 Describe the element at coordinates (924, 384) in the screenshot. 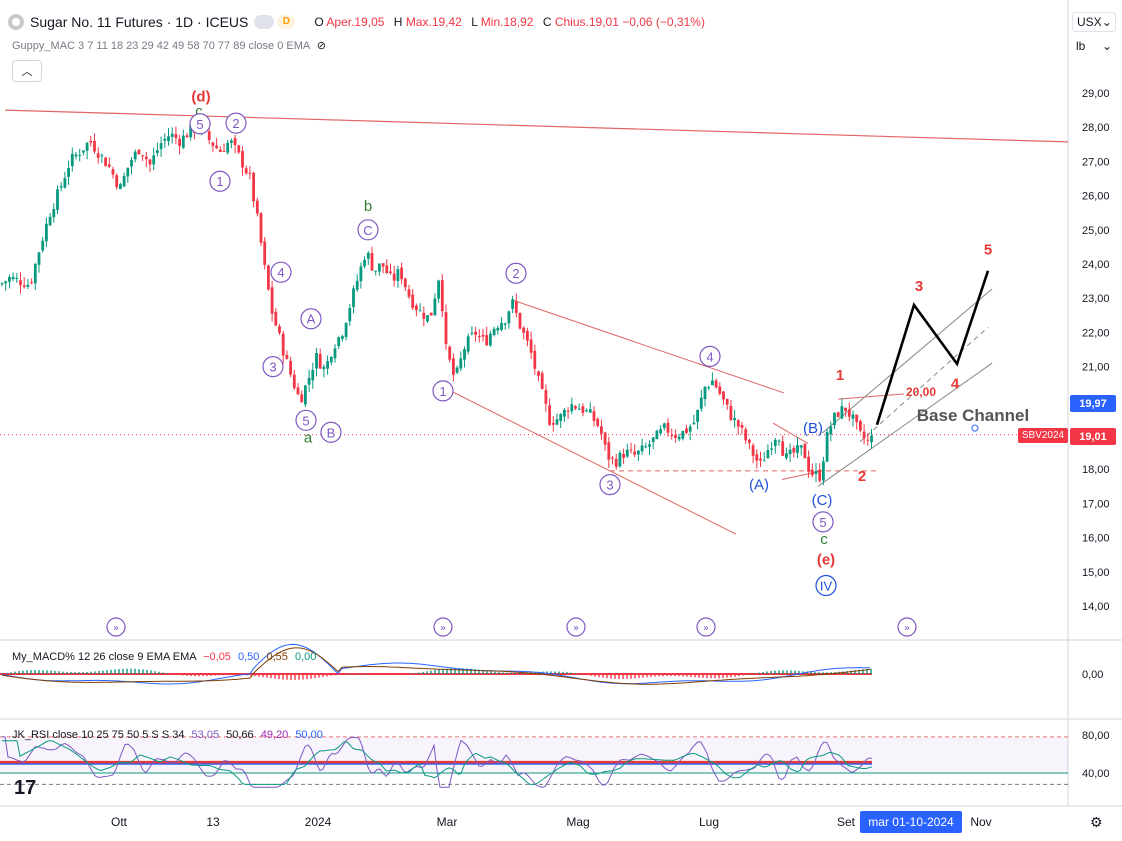

I see `base-channel-mid` at that location.